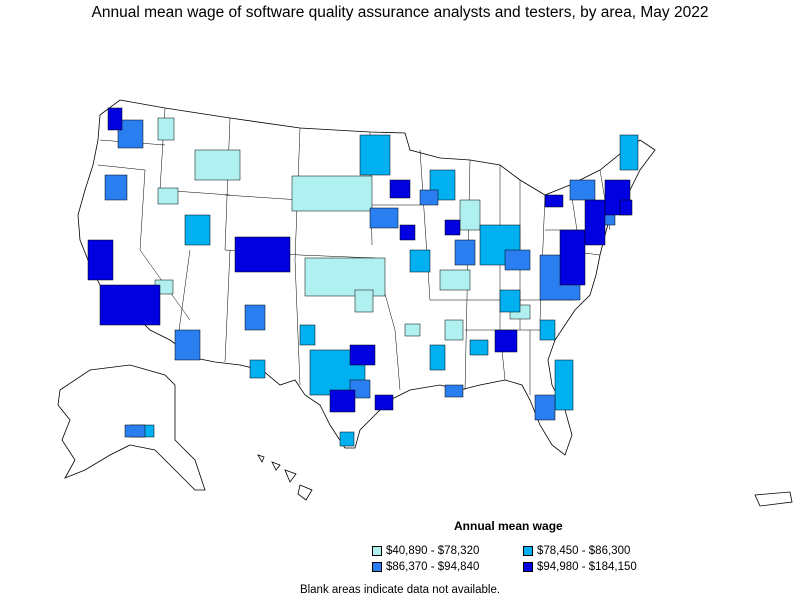 This screenshot has width=800, height=600. I want to click on hawaii-outline, so click(285, 477).